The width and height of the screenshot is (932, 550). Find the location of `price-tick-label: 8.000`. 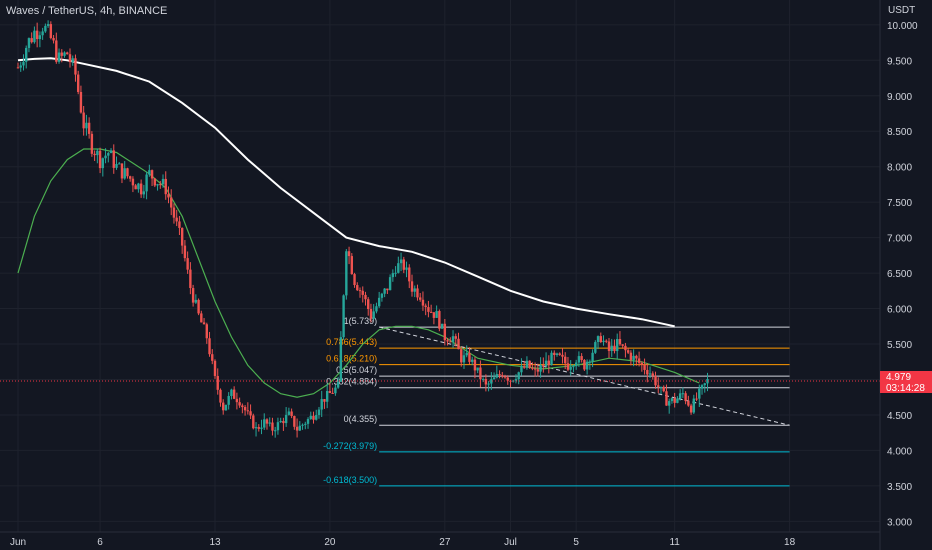

price-tick-label: 8.000 is located at coordinates (899, 168).